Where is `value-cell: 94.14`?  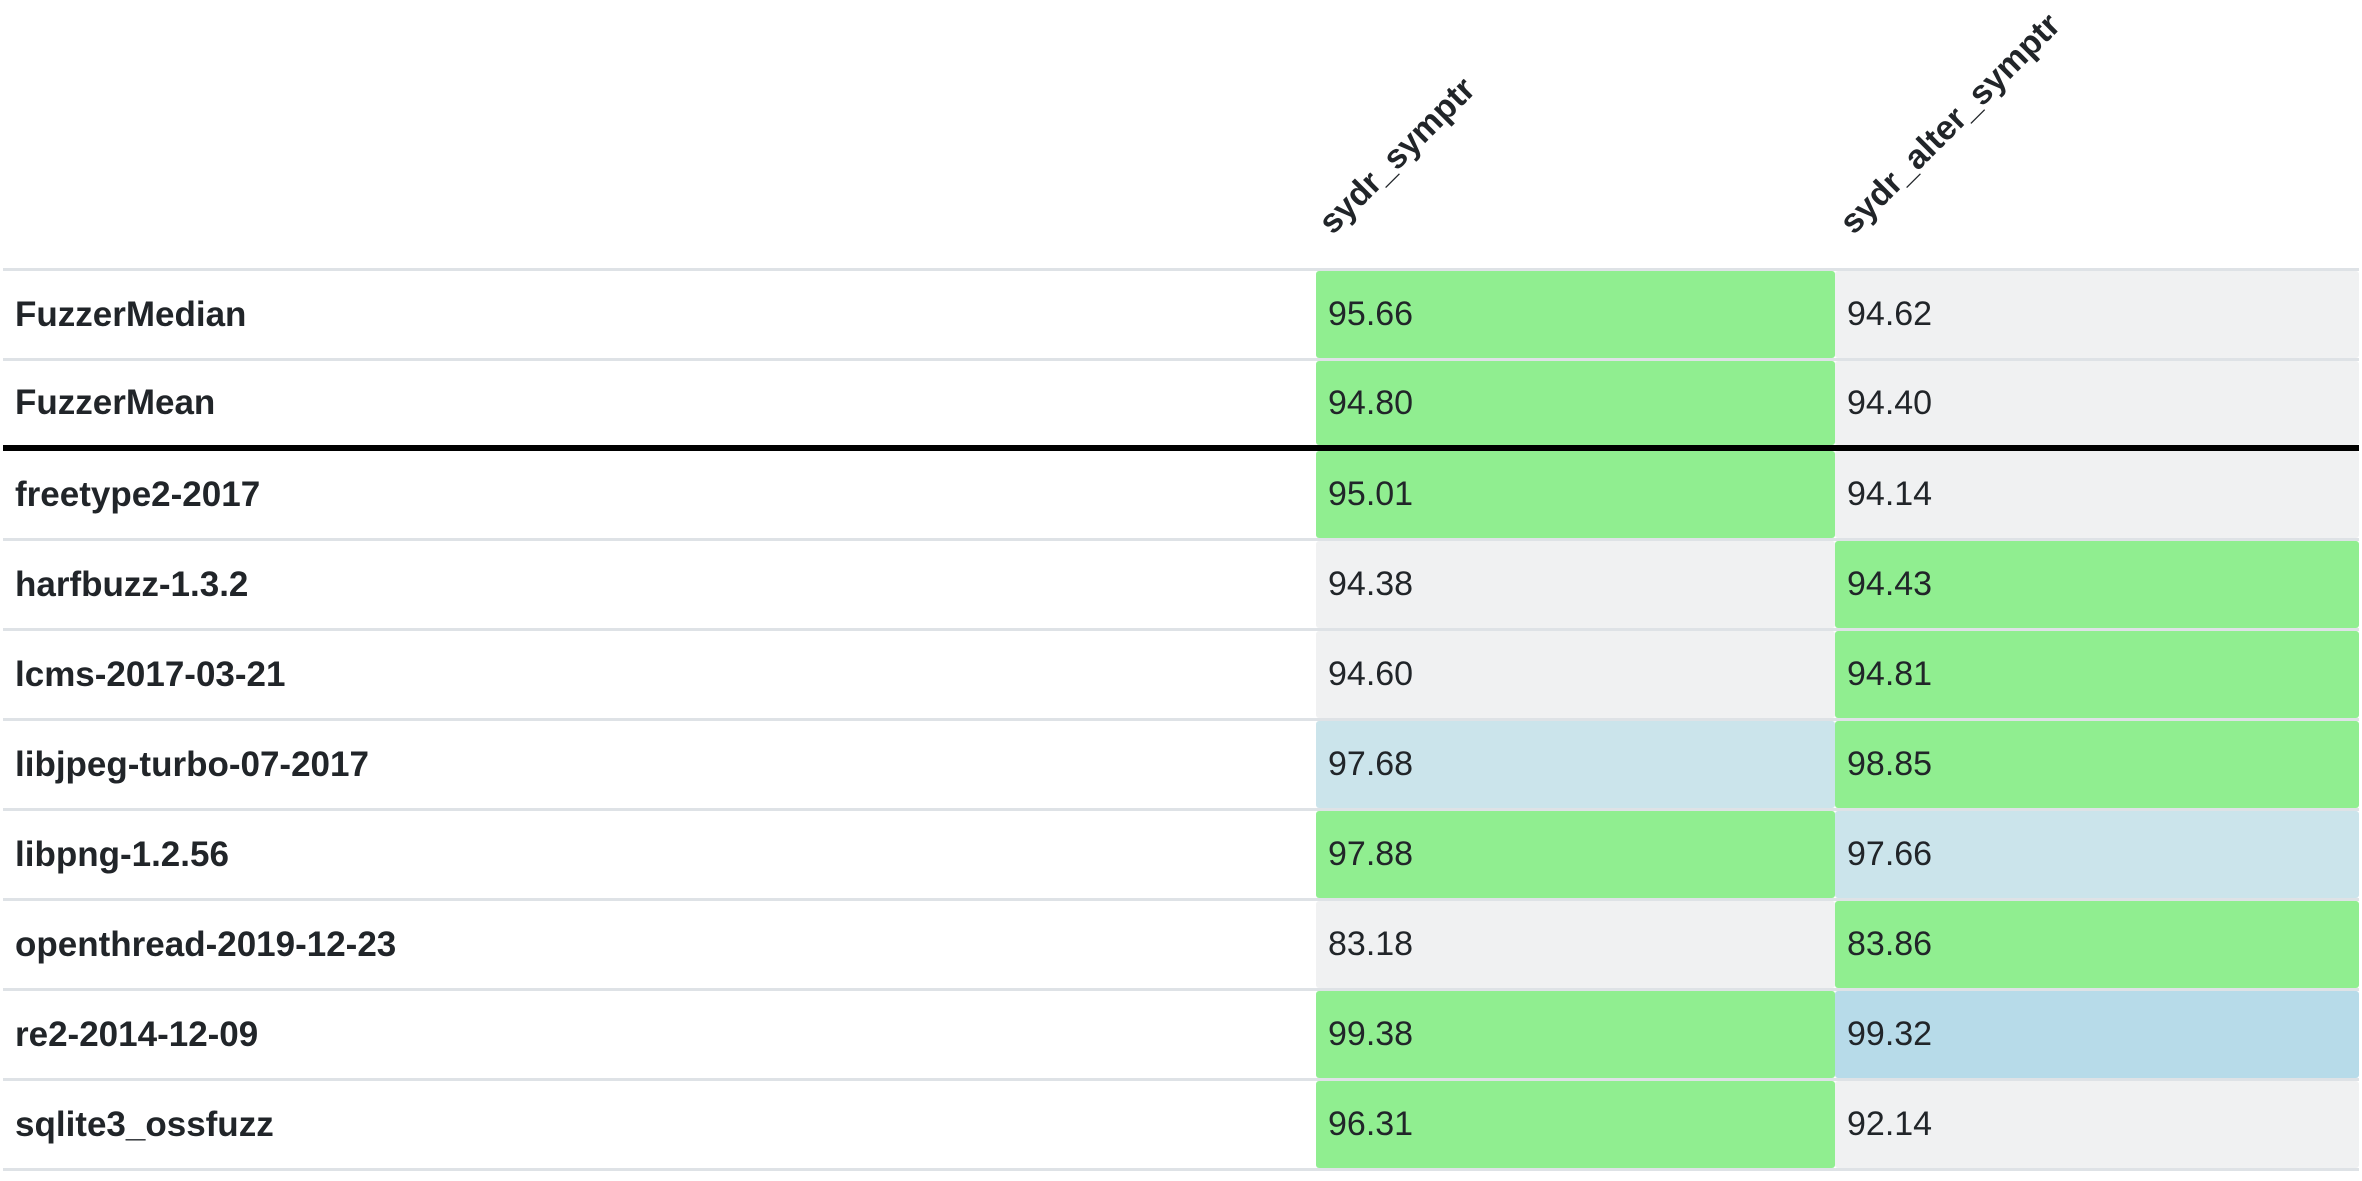
value-cell: 94.14 is located at coordinates (2097, 494).